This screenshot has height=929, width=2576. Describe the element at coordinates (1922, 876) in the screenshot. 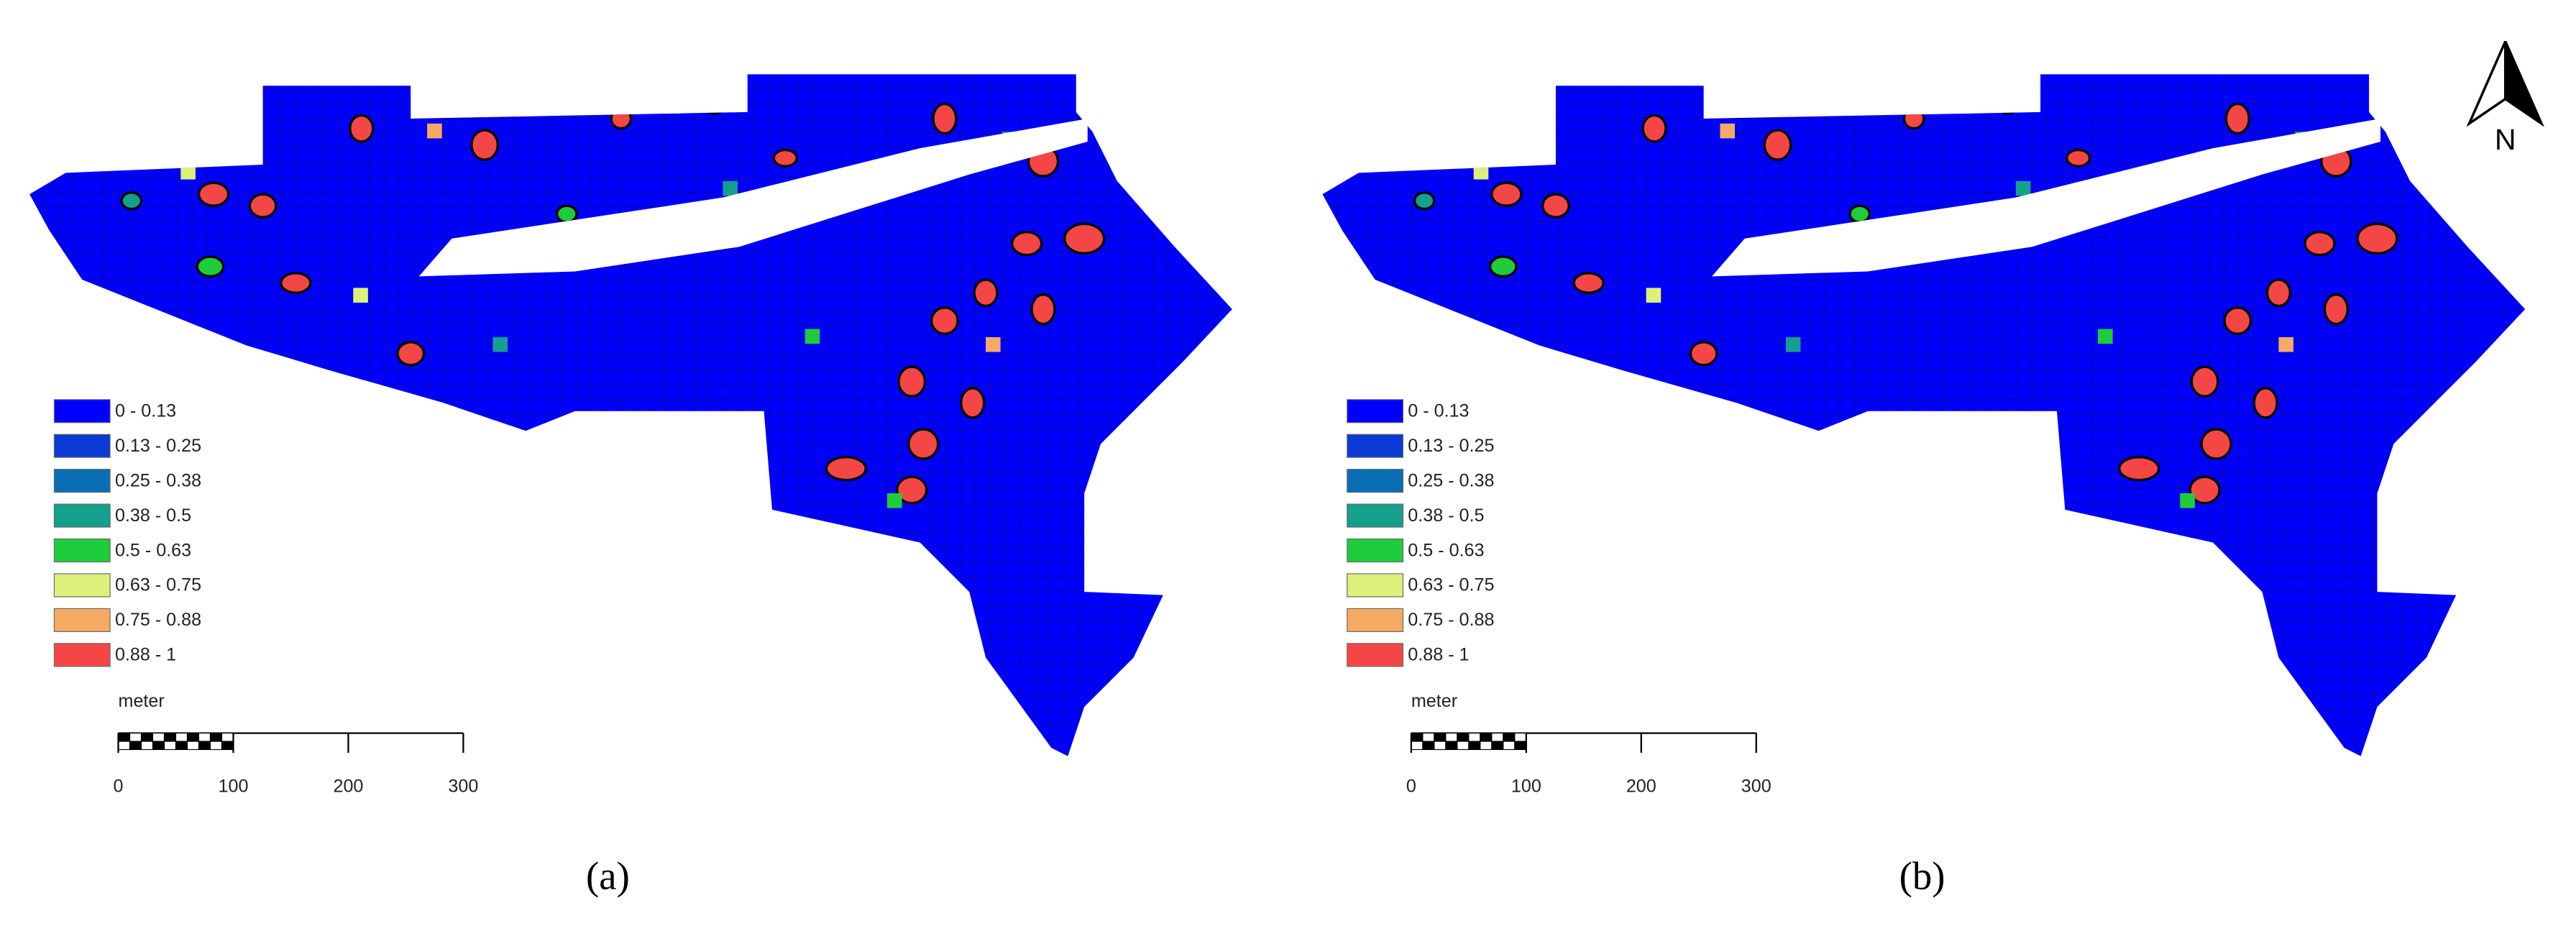

I see `panel-caption: (b)` at that location.